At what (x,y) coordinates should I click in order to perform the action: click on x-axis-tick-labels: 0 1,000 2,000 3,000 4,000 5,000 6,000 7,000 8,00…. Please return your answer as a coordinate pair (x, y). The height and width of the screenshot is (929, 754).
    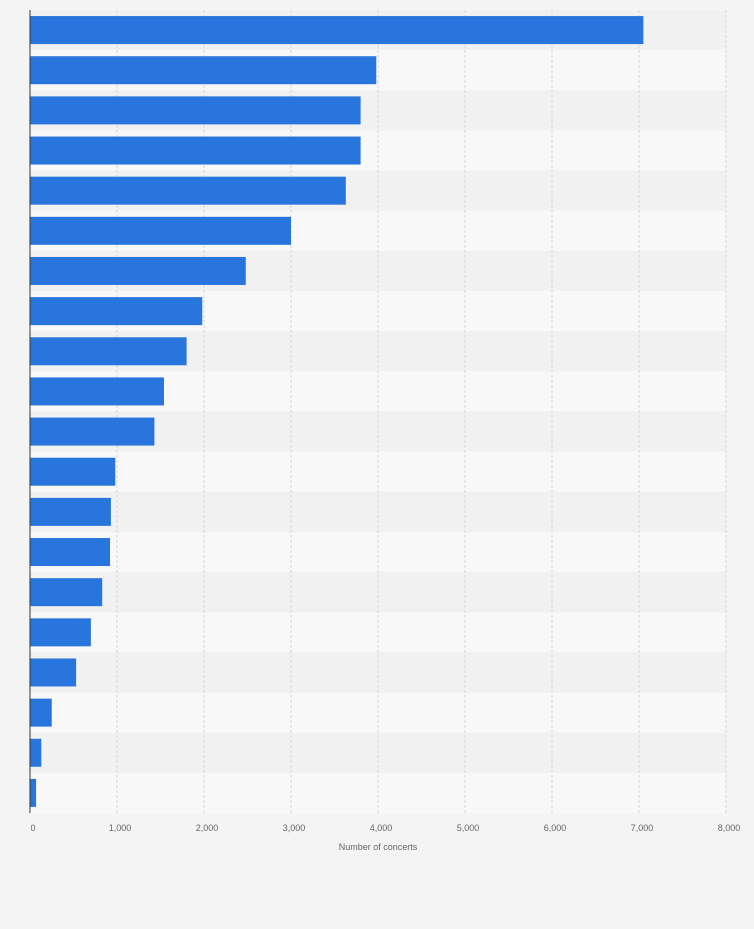
    Looking at the image, I should click on (385, 828).